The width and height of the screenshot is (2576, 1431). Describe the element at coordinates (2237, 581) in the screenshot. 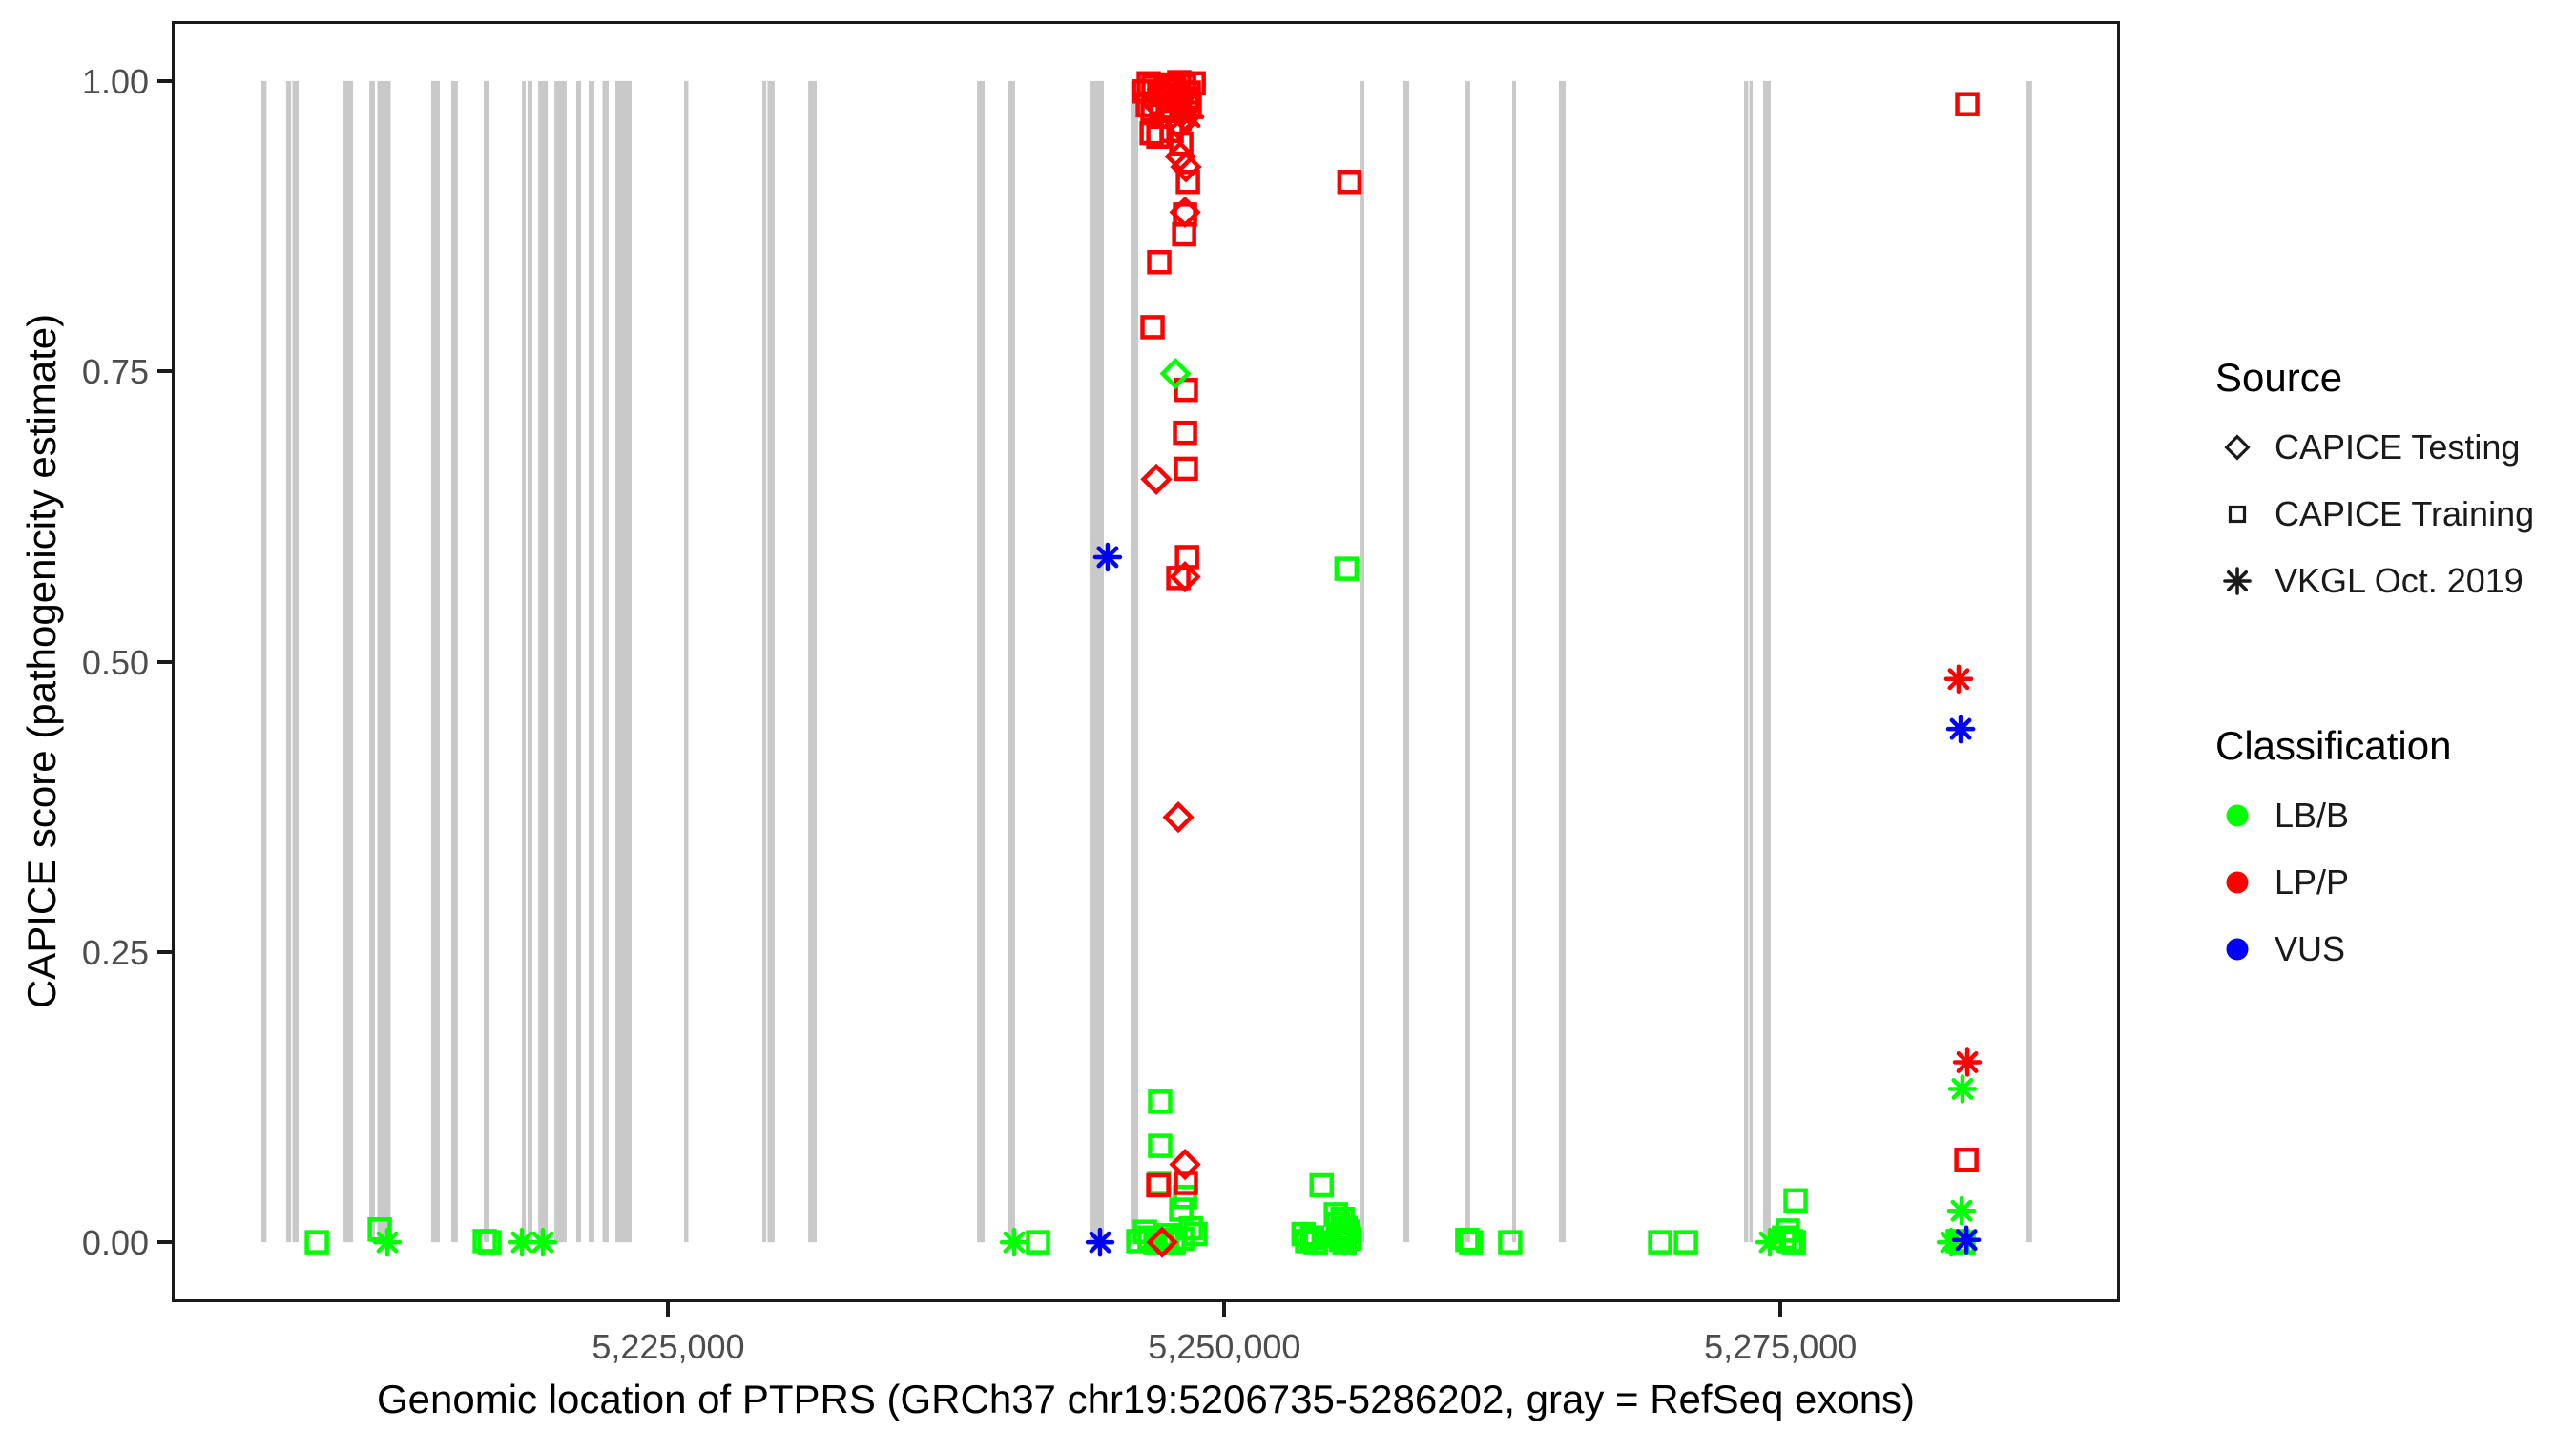

I see `asterisk-icon` at that location.